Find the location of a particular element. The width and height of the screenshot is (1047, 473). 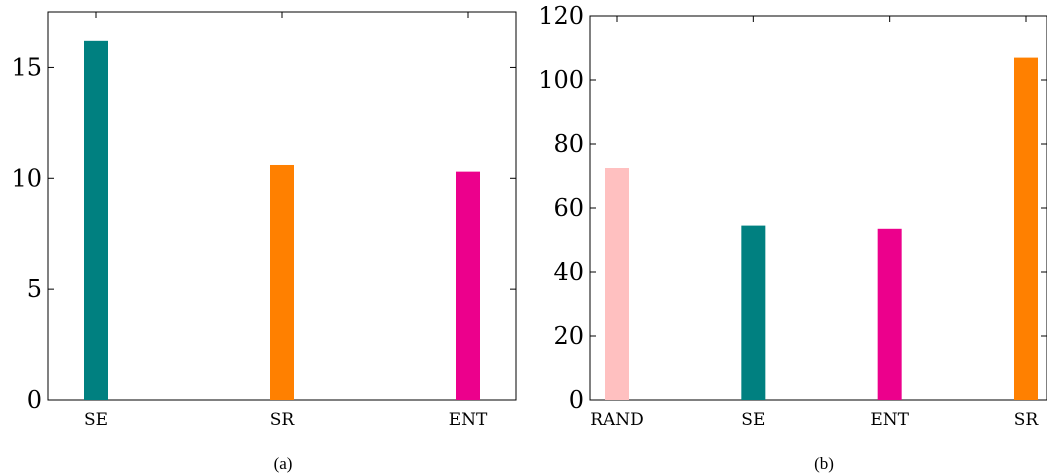

y-tick-label: 10 is located at coordinates (26, 178).